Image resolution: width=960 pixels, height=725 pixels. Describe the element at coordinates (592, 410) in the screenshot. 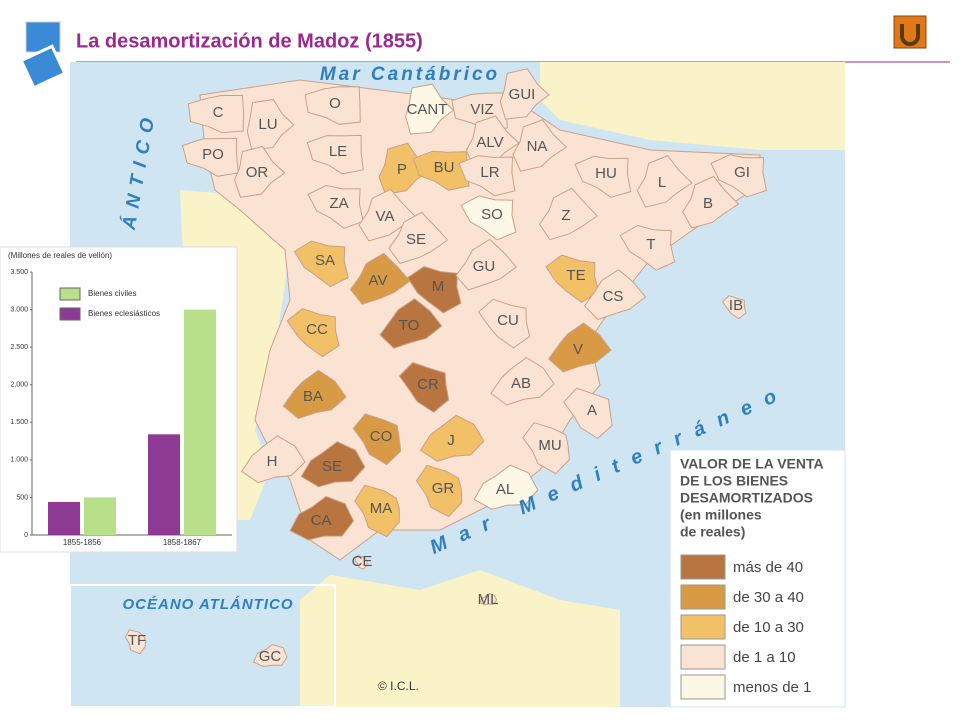

I see `province-label: A` at that location.